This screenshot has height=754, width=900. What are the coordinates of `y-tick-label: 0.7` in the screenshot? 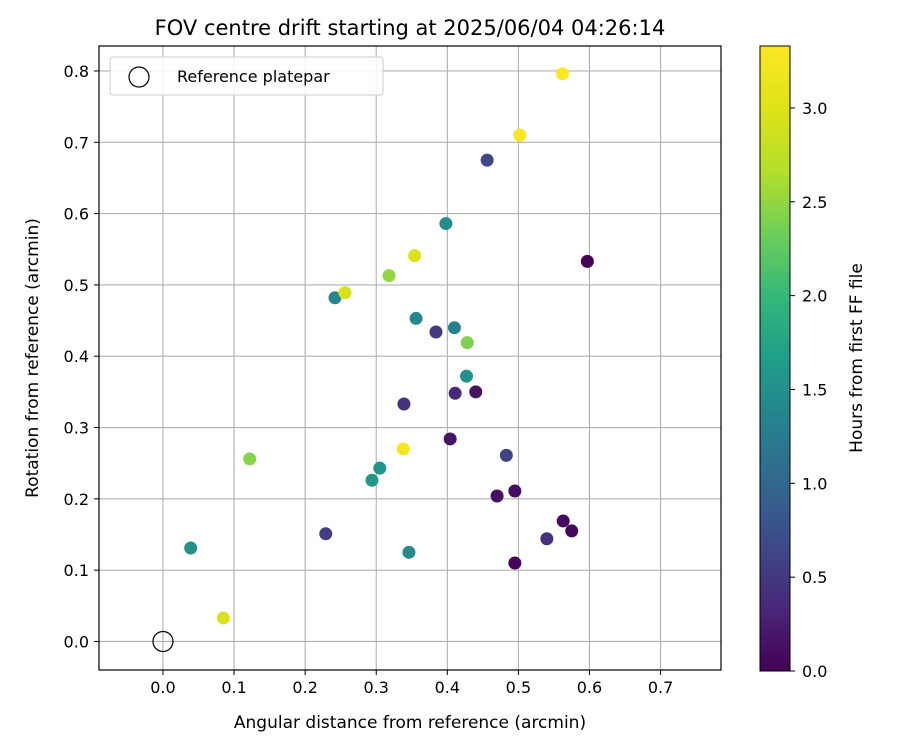 It's located at (76, 142).